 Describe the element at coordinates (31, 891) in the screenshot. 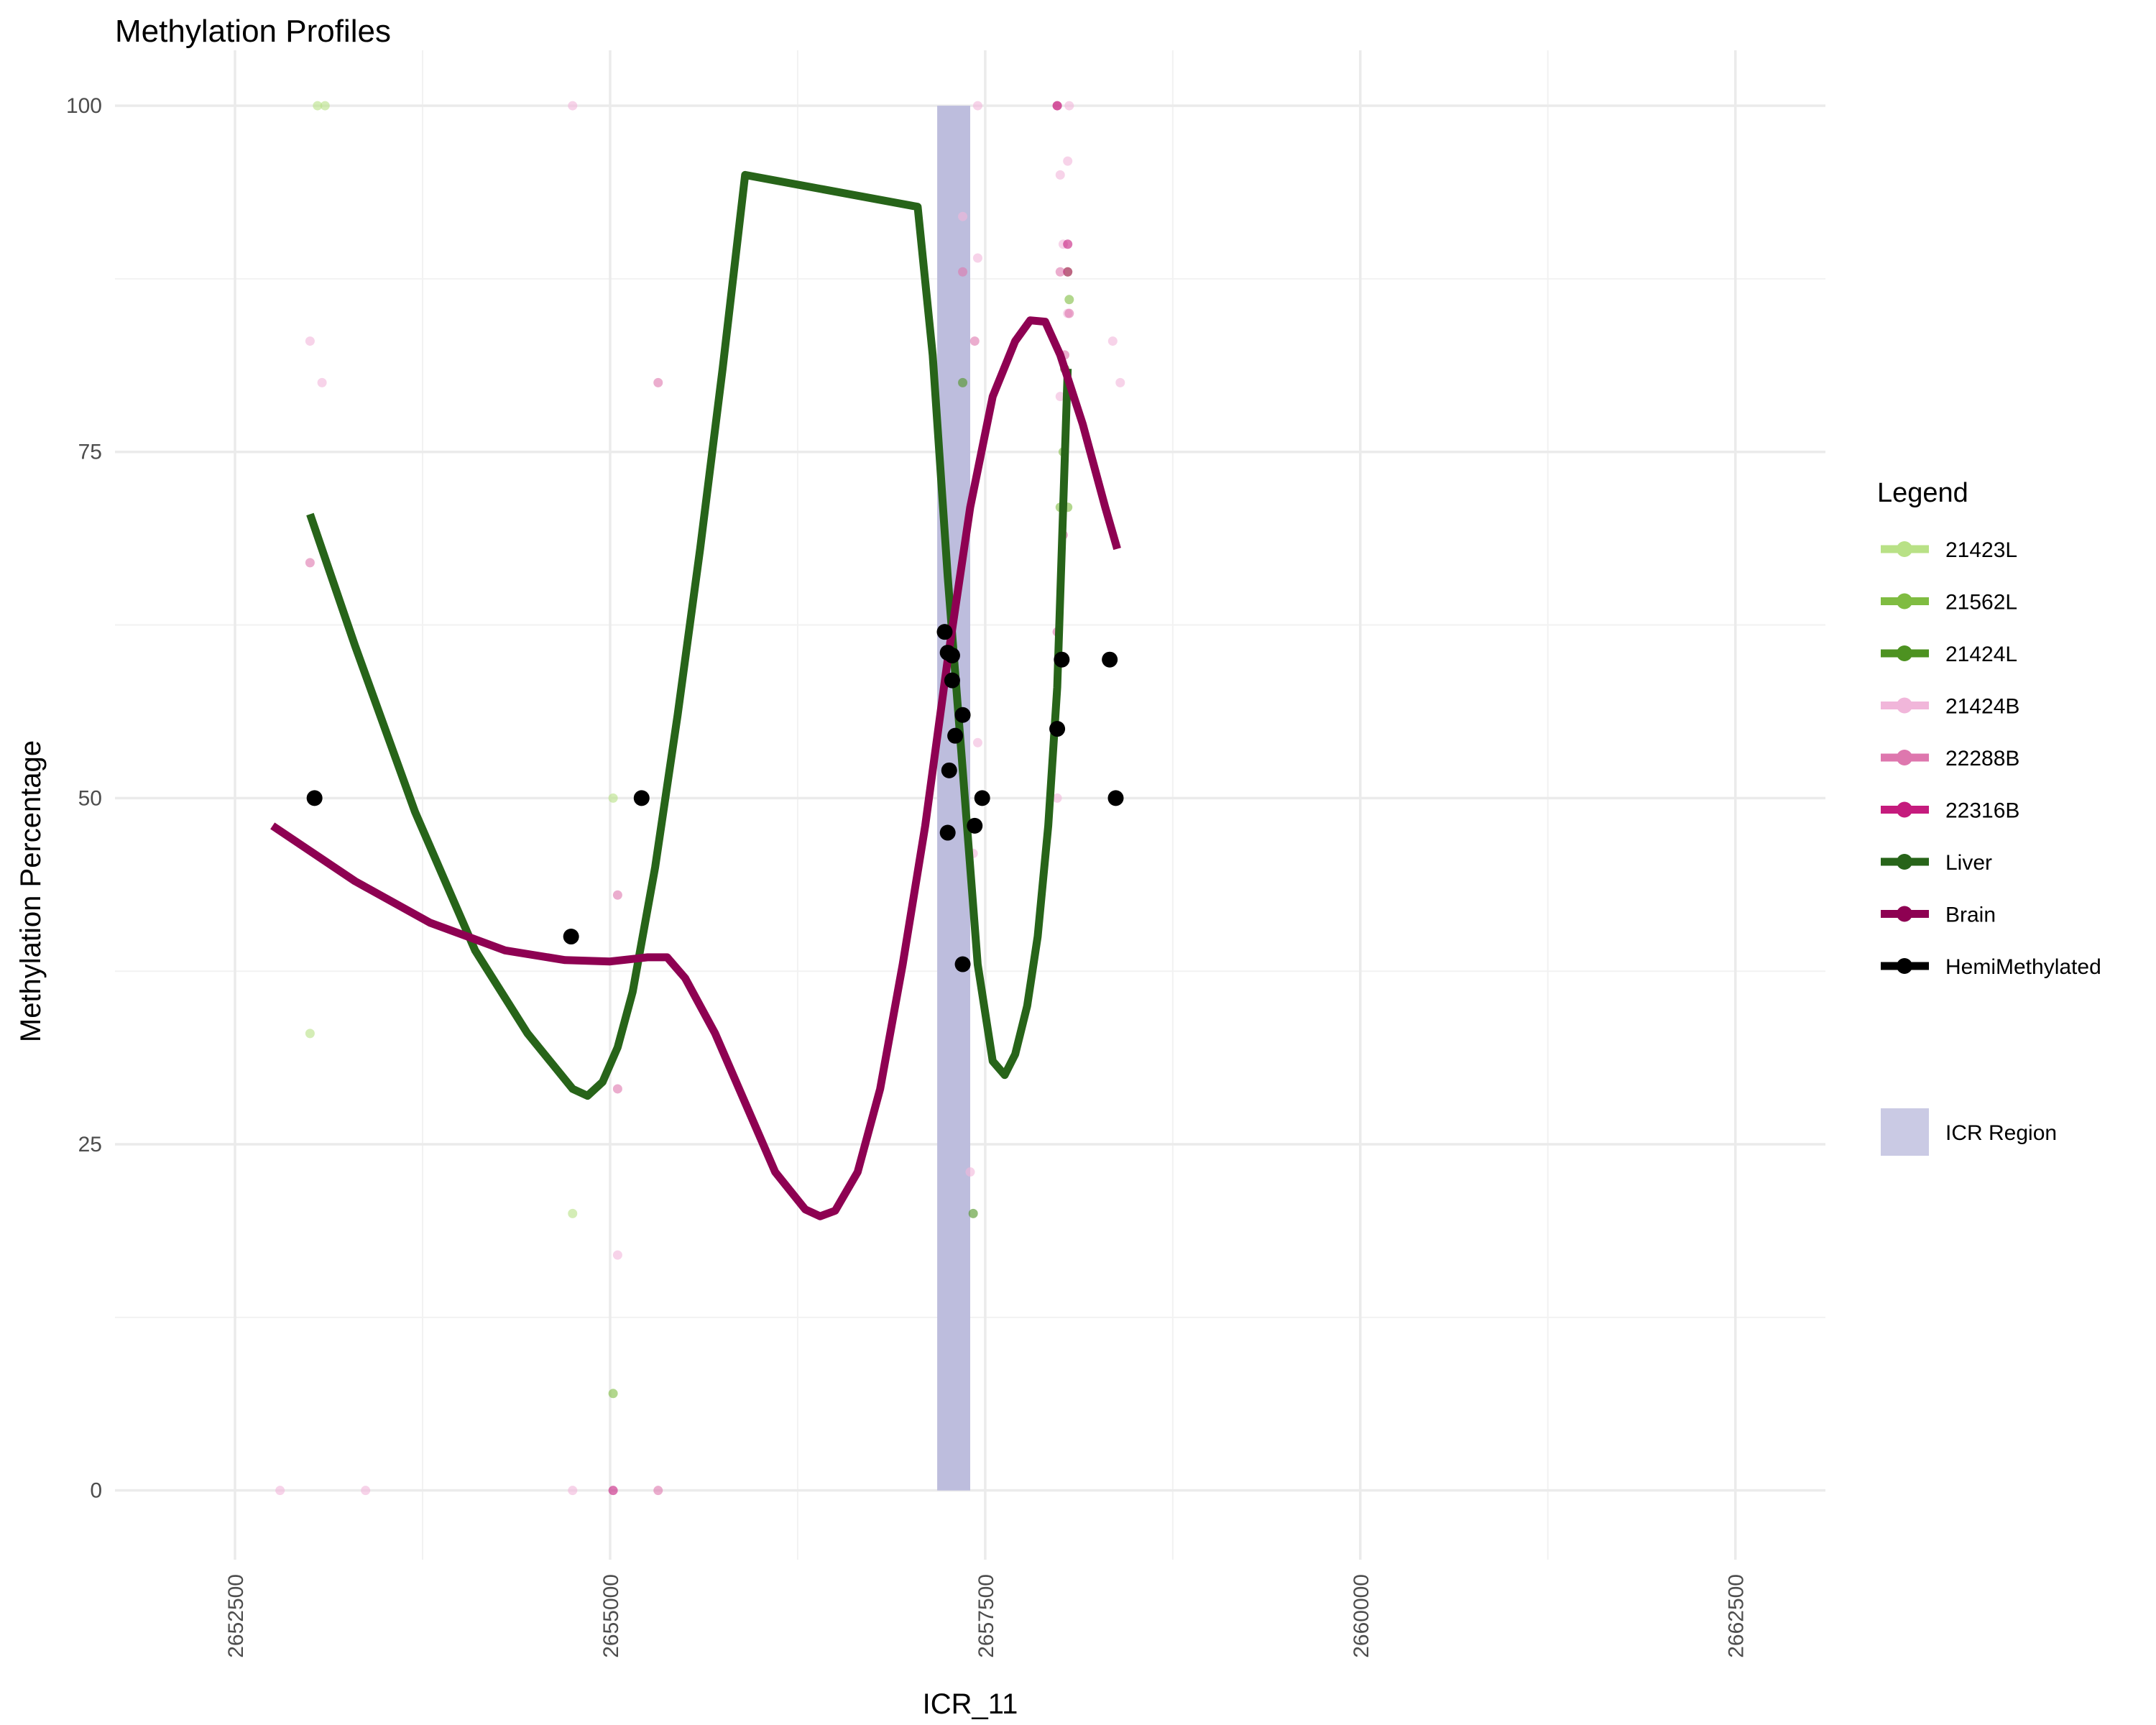

I see `y-axis-title: Methylation Percentage` at that location.